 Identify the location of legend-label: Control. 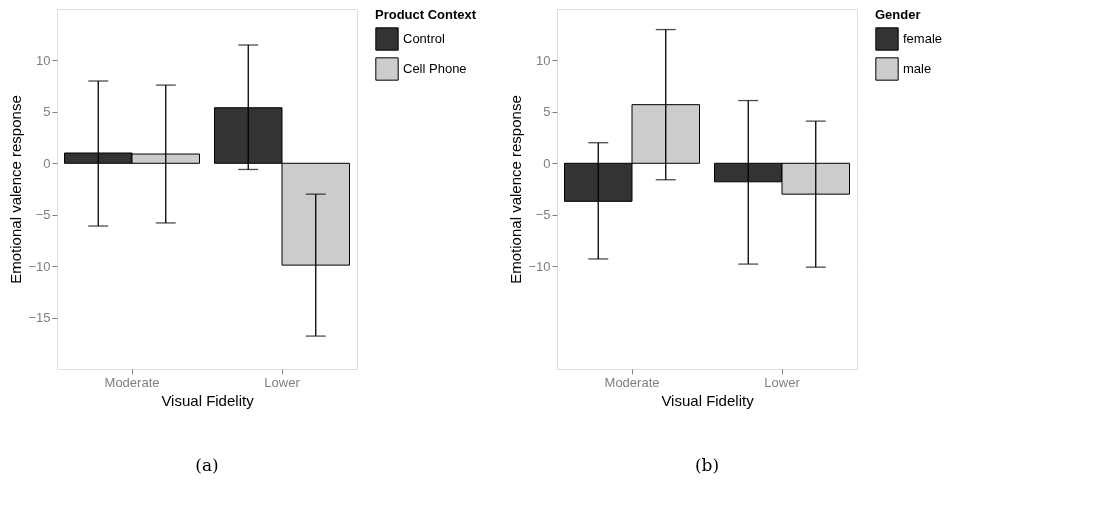
(424, 38).